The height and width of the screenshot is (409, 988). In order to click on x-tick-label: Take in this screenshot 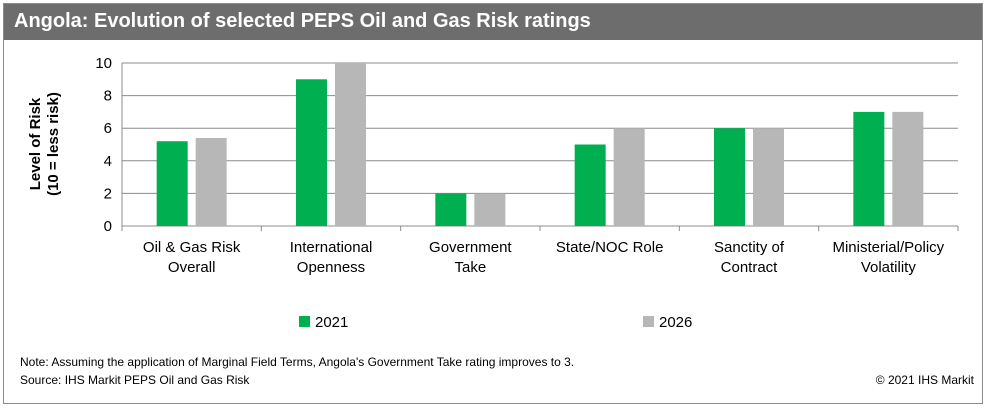, I will do `click(470, 267)`.